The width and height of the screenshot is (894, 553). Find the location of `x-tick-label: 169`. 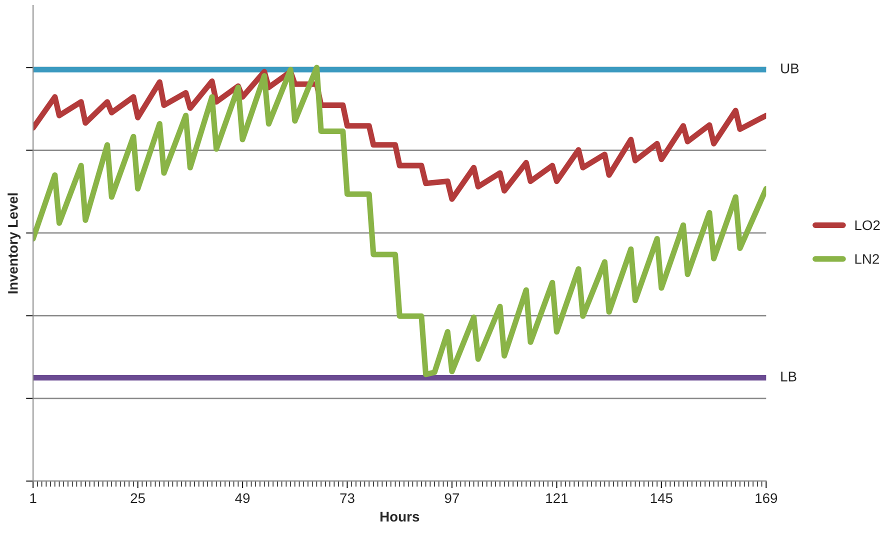

x-tick-label: 169 is located at coordinates (767, 498).